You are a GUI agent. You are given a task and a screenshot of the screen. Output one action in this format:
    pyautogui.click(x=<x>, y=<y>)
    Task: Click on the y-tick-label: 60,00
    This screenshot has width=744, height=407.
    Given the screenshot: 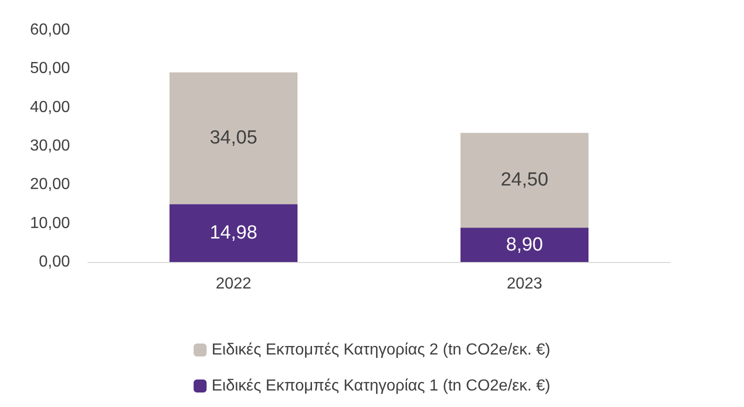 What is the action you would take?
    pyautogui.click(x=50, y=30)
    